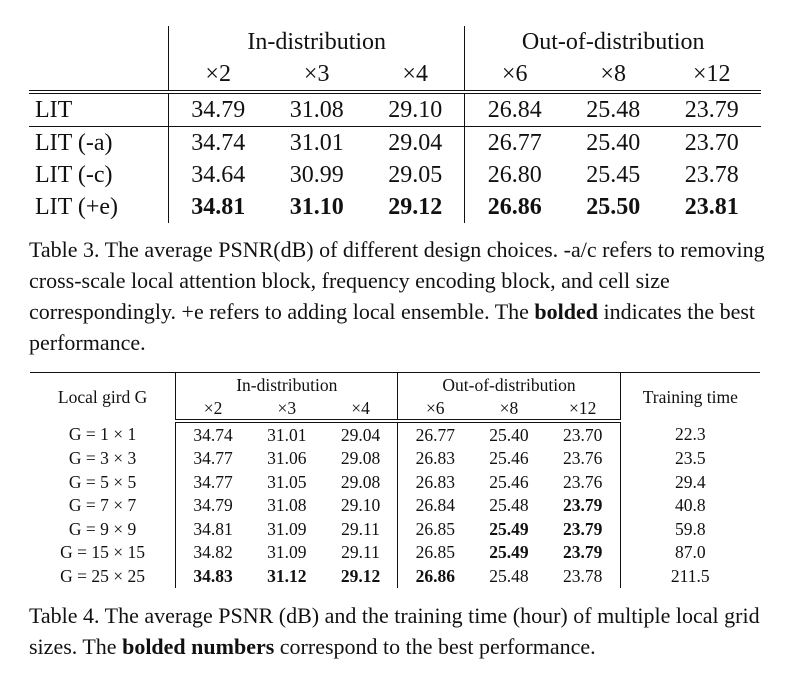 Image resolution: width=789 pixels, height=677 pixels. I want to click on cell: 23.70, so click(583, 434).